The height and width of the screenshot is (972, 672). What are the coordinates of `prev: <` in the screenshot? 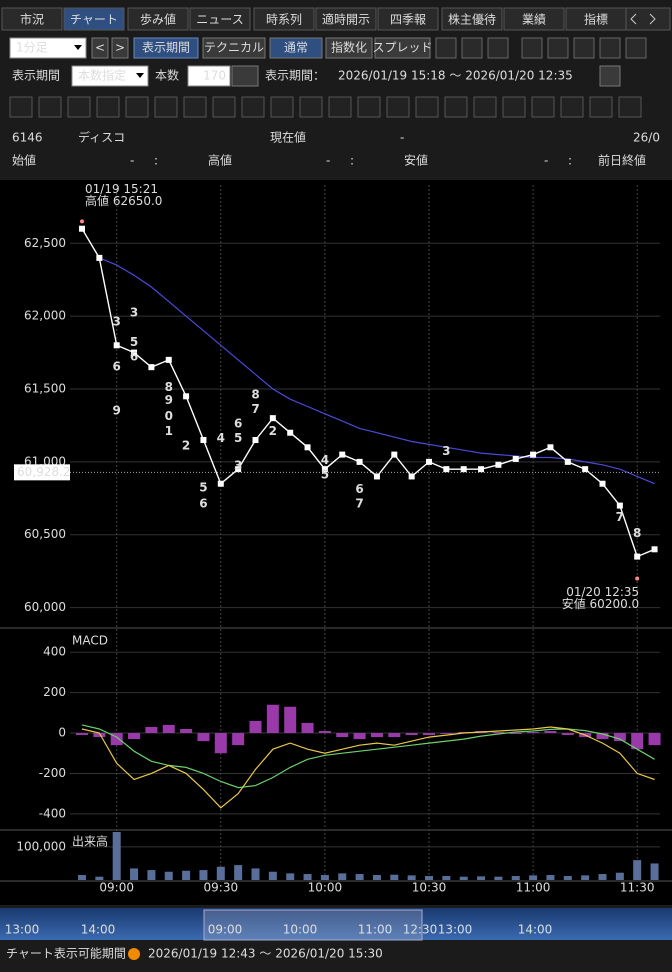 It's located at (100, 48).